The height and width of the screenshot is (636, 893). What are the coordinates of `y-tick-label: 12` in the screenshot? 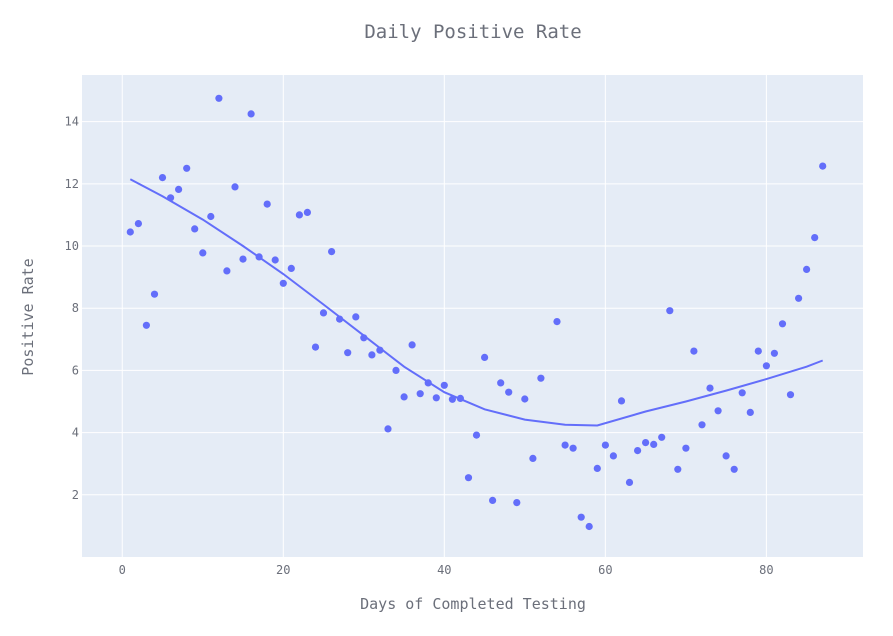 It's located at (72, 184).